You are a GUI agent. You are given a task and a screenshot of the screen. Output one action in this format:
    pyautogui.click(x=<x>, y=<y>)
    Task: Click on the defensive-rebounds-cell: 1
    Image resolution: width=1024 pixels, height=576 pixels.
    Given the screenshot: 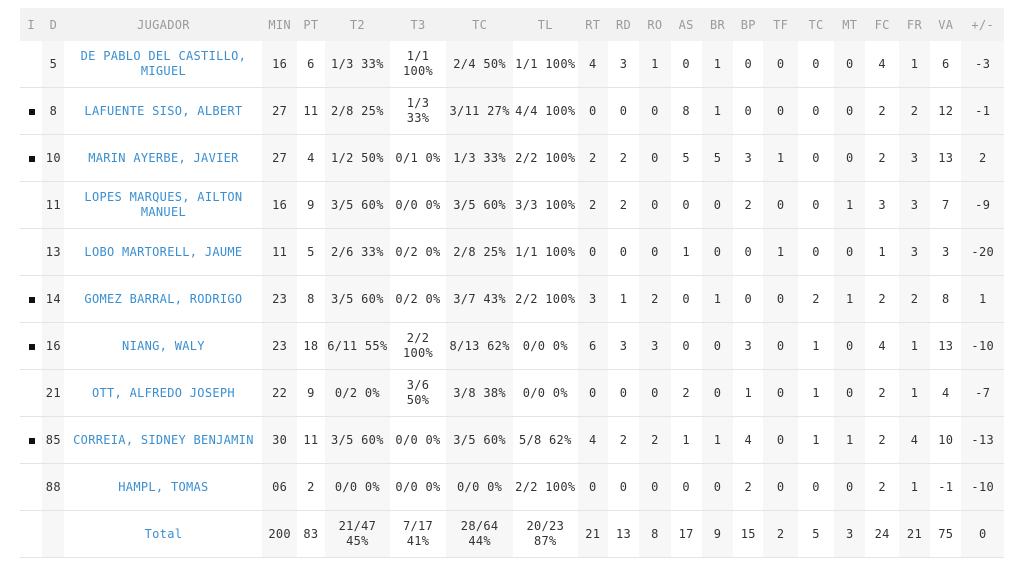 What is the action you would take?
    pyautogui.click(x=623, y=299)
    